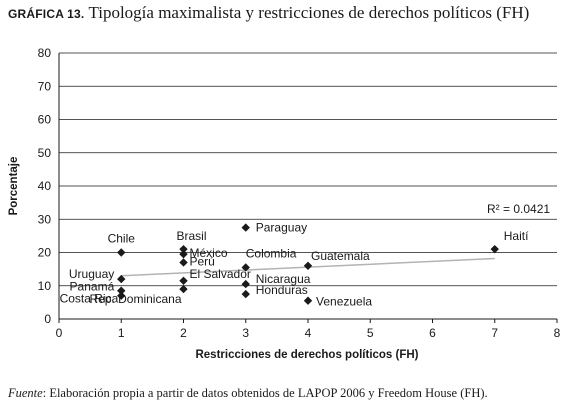  Describe the element at coordinates (45, 53) in the screenshot. I see `y-tick-label-80: 80` at that location.